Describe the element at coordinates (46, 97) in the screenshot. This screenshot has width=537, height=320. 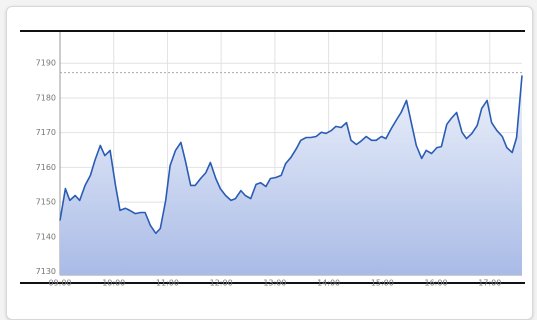
I see `y-tick-label: 7180` at that location.